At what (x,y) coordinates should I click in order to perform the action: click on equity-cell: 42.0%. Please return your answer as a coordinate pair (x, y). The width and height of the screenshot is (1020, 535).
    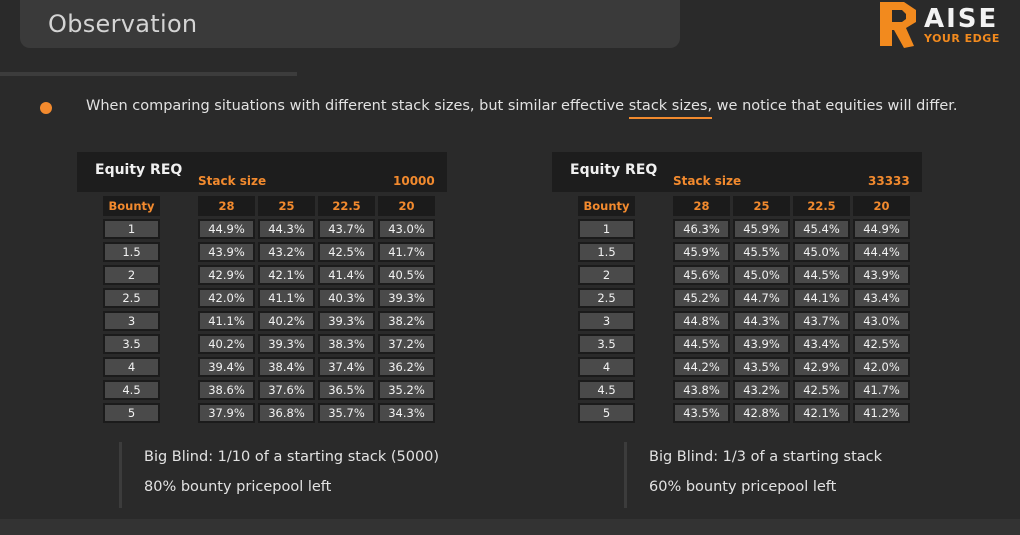
    Looking at the image, I should click on (881, 367).